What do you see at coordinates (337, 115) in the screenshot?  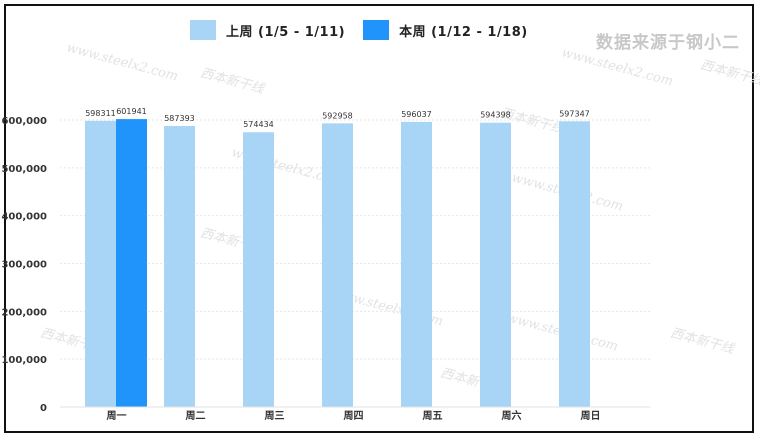 I see `data-label: 592958` at bounding box center [337, 115].